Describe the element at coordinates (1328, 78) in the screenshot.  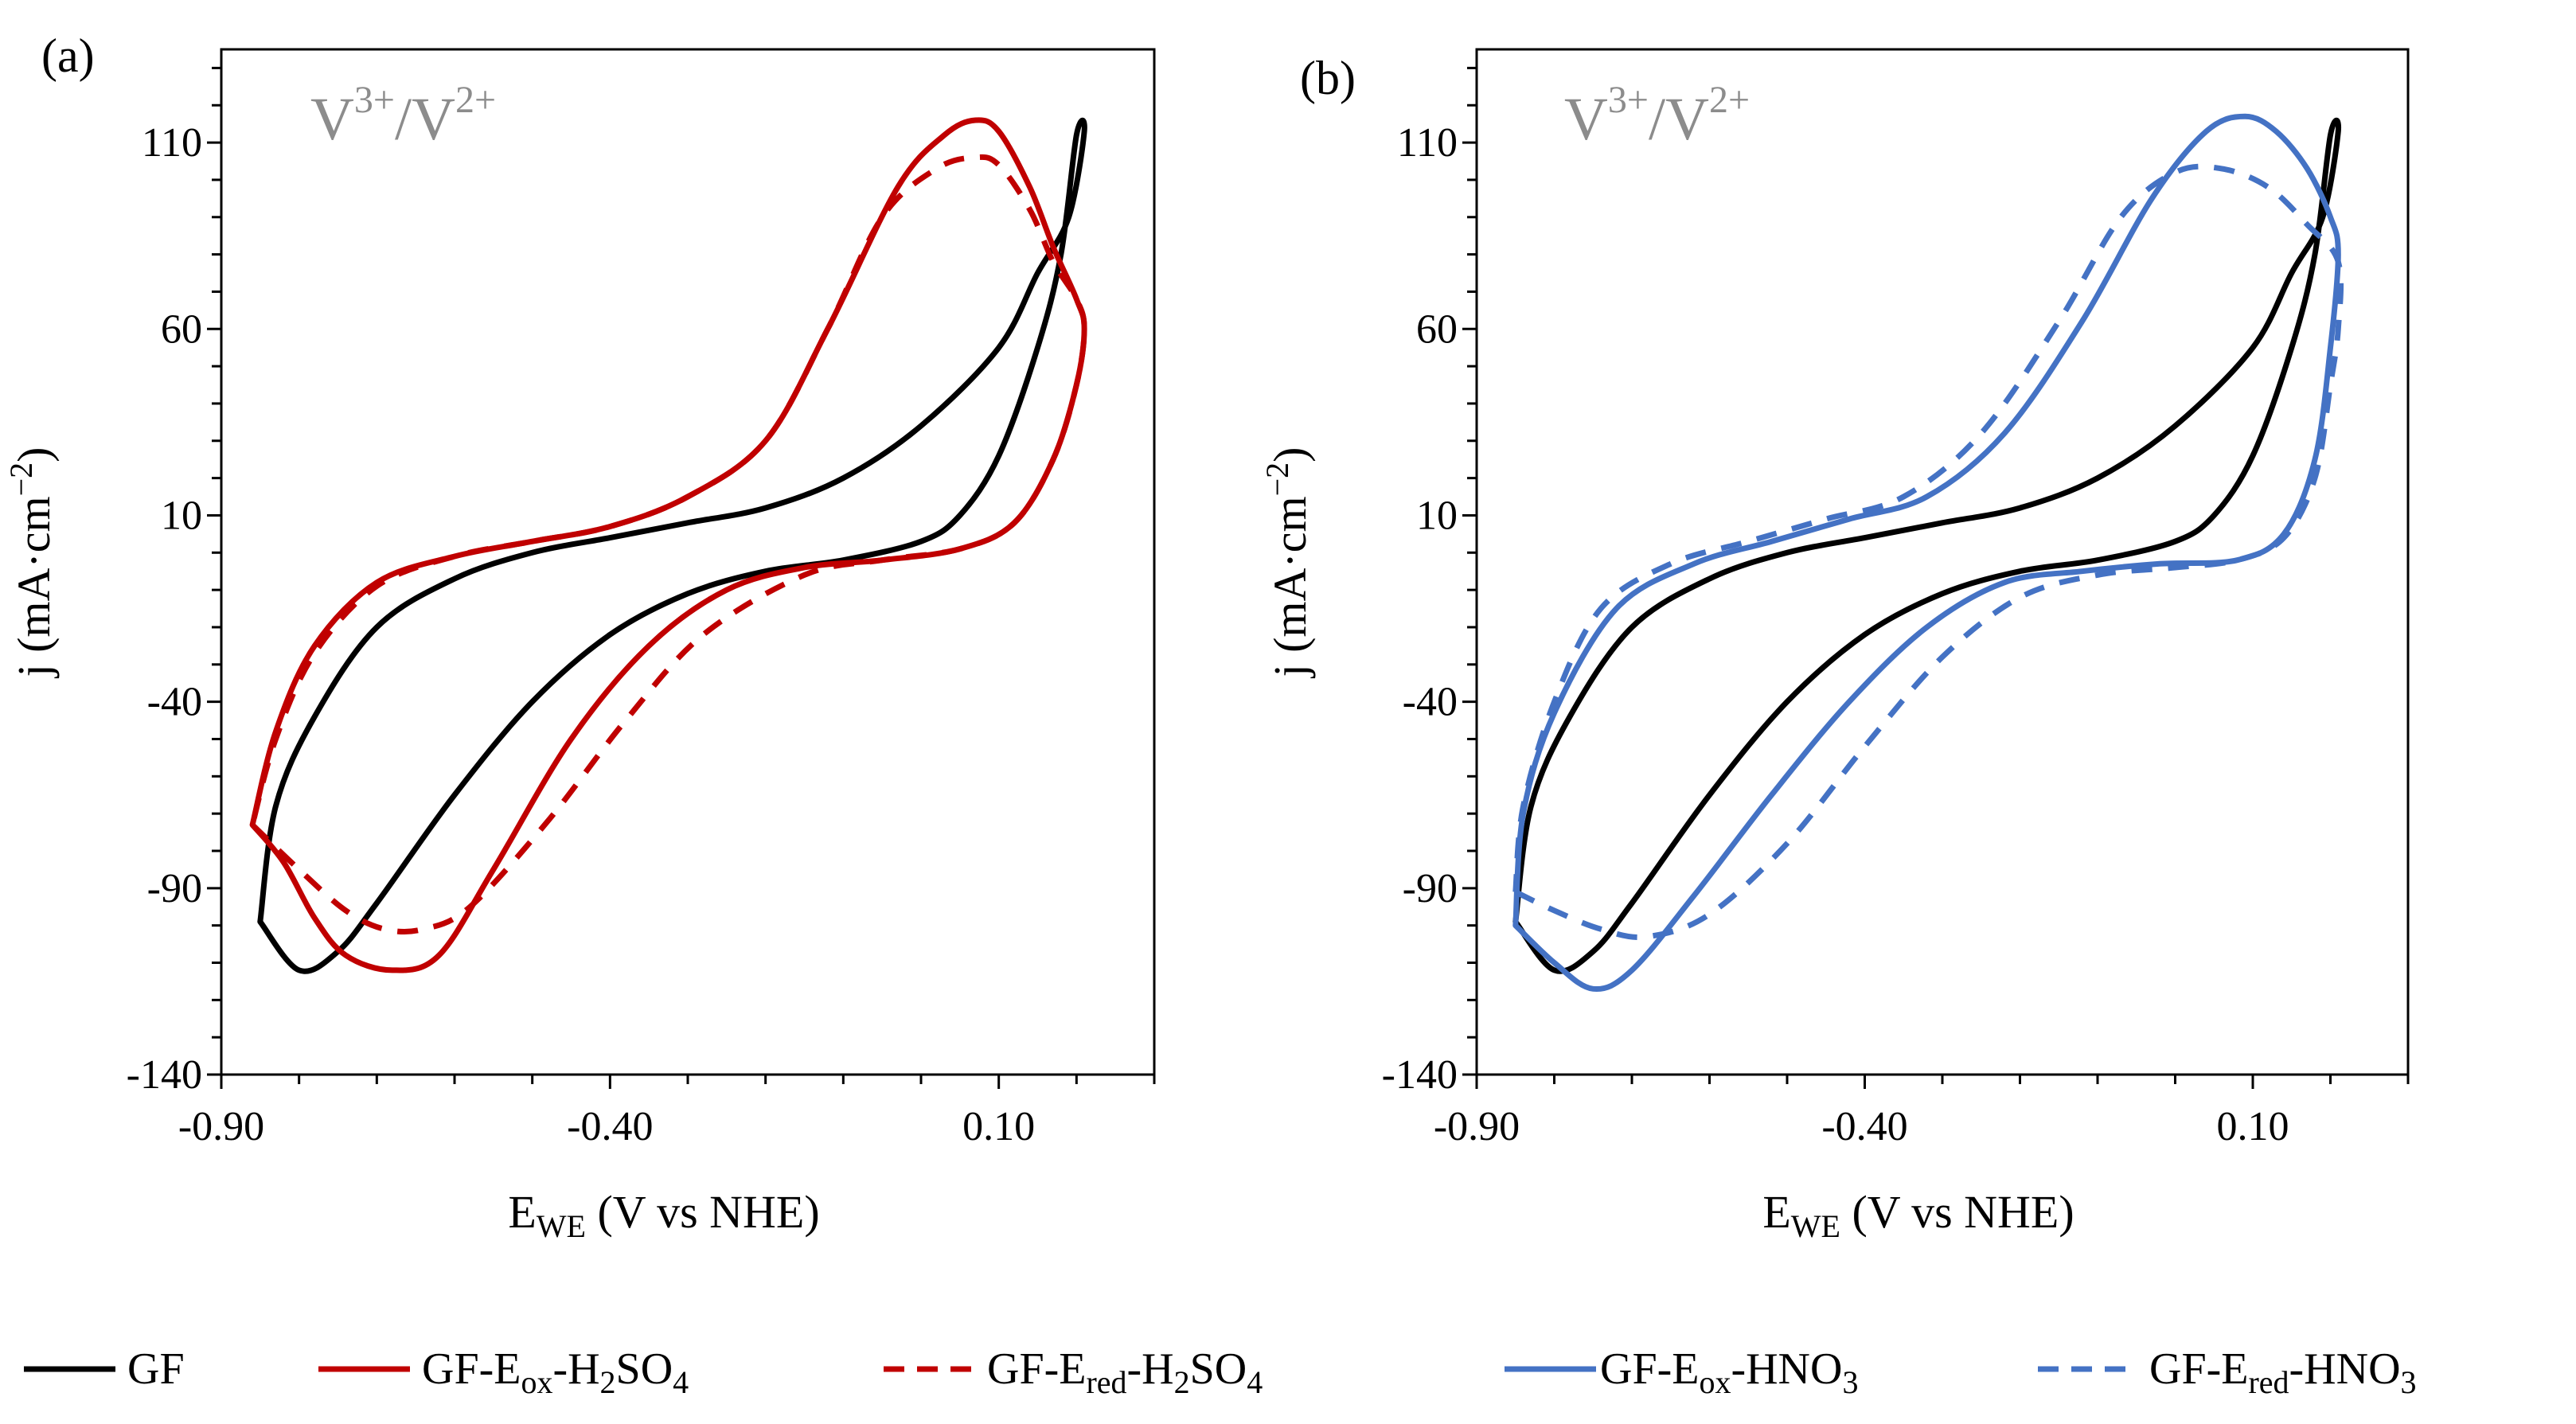
I see `panel-letter: (b)` at that location.